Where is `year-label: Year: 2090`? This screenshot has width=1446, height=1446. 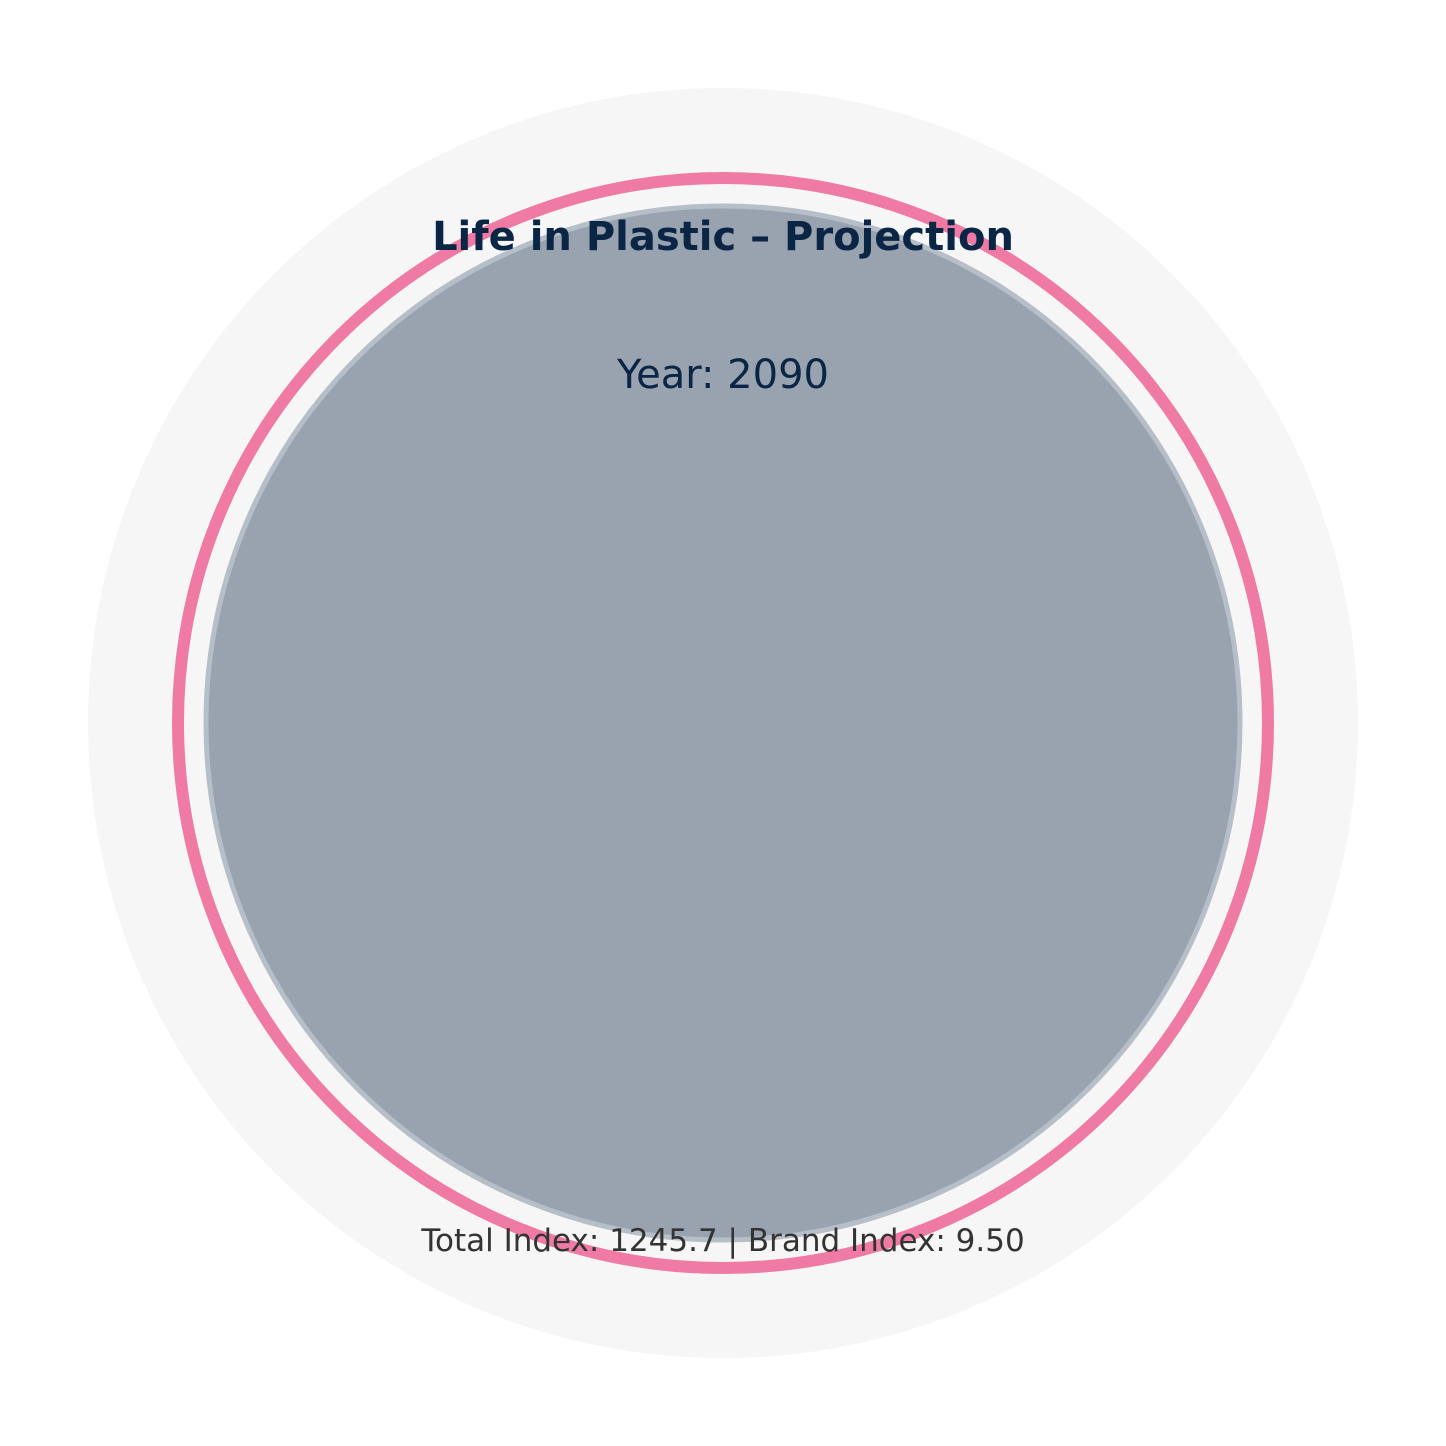
year-label: Year: 2090 is located at coordinates (722, 375).